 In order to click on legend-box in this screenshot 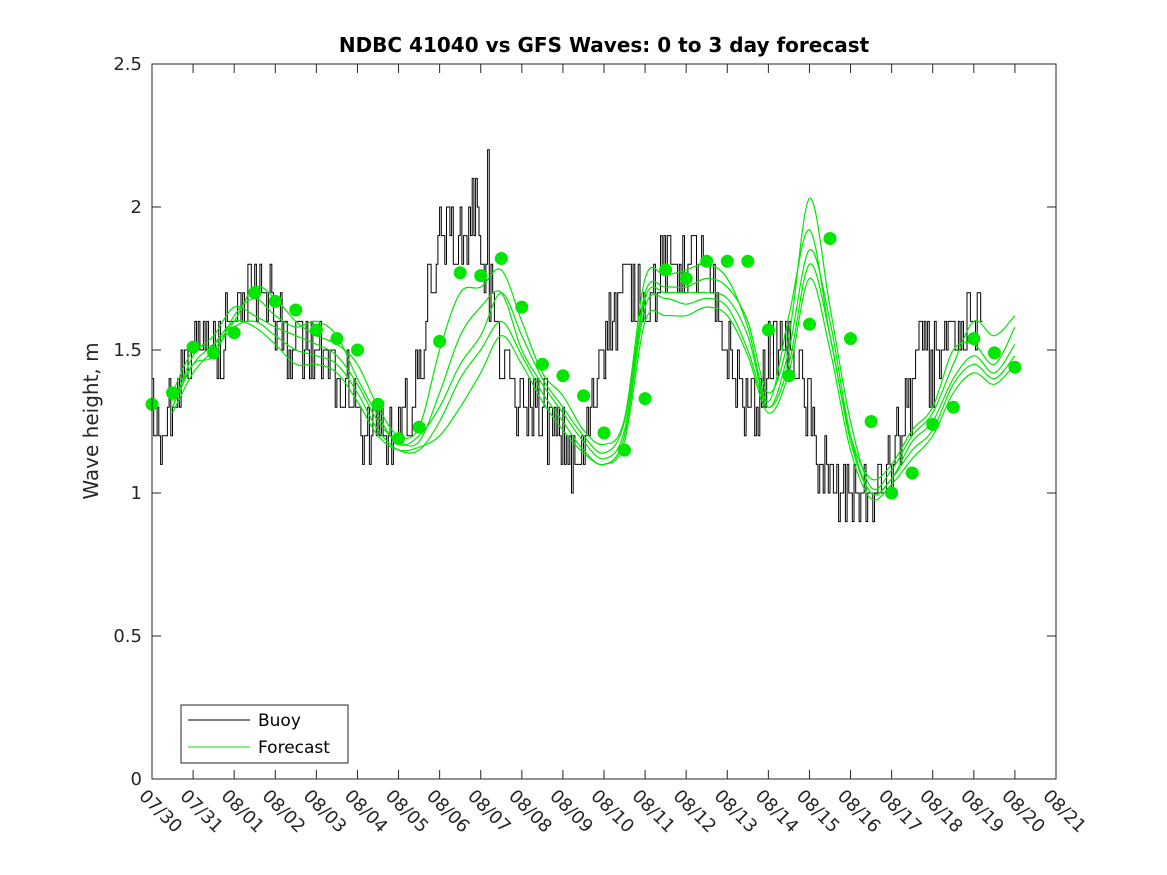, I will do `click(264, 734)`.